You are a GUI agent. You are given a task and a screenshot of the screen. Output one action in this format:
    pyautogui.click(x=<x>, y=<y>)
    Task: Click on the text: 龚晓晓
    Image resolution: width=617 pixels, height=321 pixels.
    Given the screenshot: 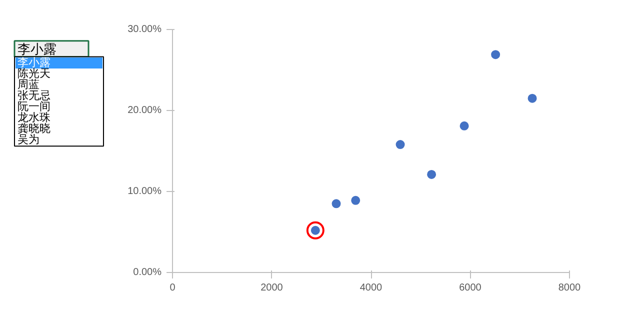 What is the action you would take?
    pyautogui.click(x=34, y=128)
    